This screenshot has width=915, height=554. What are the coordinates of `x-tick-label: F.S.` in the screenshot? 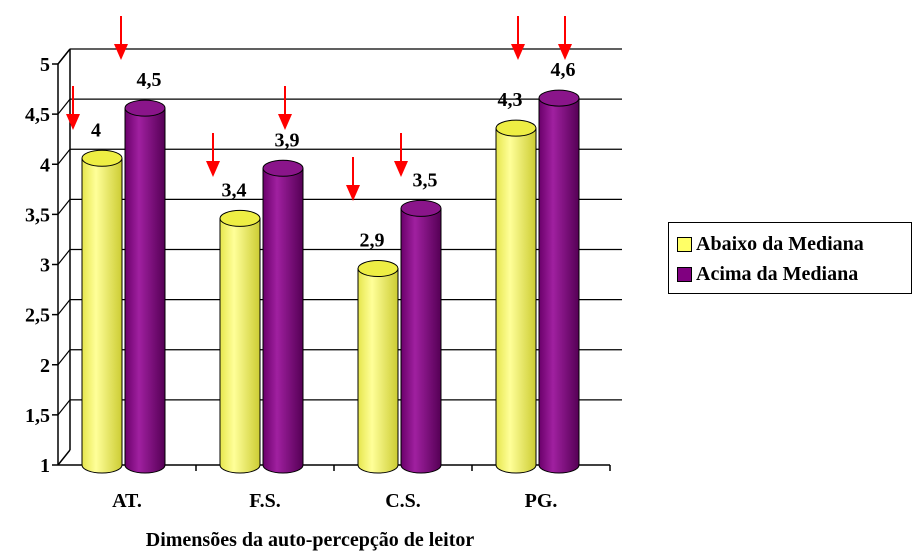 It's located at (265, 501).